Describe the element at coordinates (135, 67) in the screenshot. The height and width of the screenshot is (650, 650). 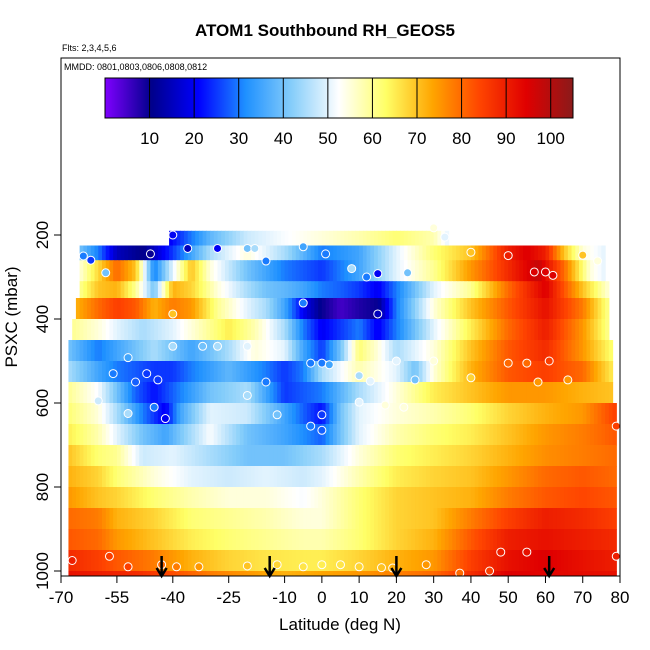
I see `dates-subtitle: MMDD: 0801,0803,0806,0808,0812` at that location.